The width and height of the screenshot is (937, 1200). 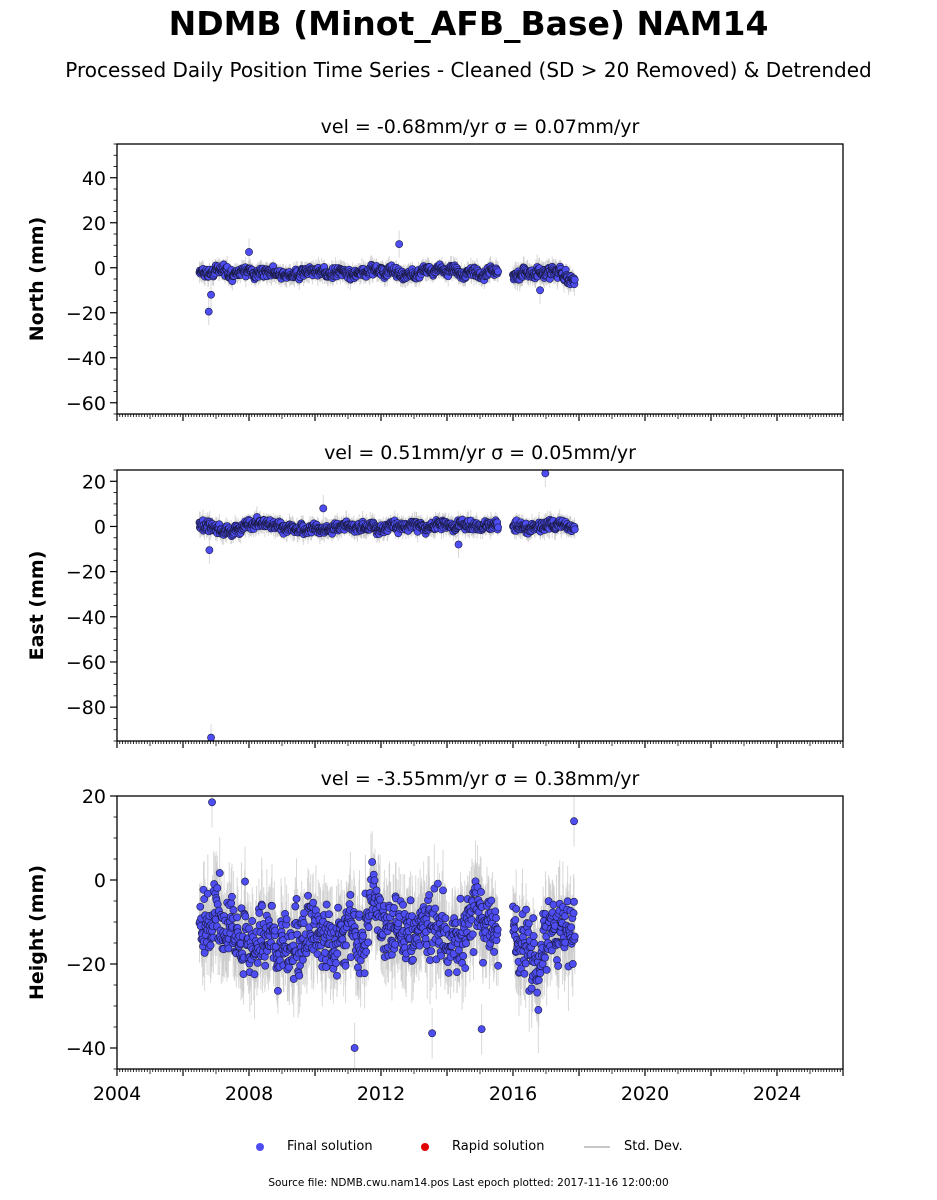 What do you see at coordinates (37, 932) in the screenshot?
I see `y-axis-label: Height (mm)` at bounding box center [37, 932].